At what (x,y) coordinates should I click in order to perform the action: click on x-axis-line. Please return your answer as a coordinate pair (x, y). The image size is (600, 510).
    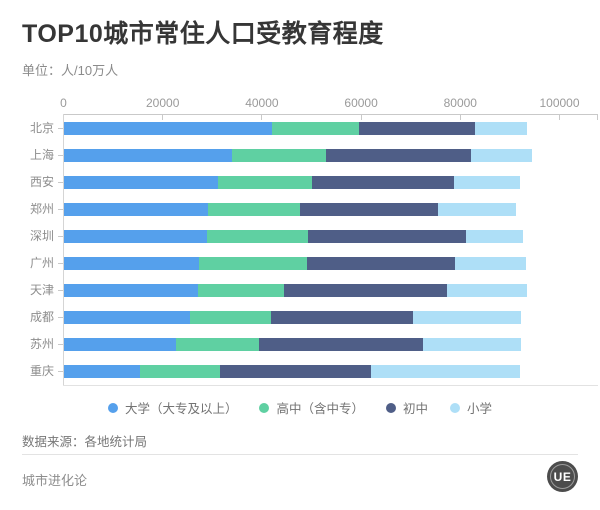
    Looking at the image, I should click on (330, 114).